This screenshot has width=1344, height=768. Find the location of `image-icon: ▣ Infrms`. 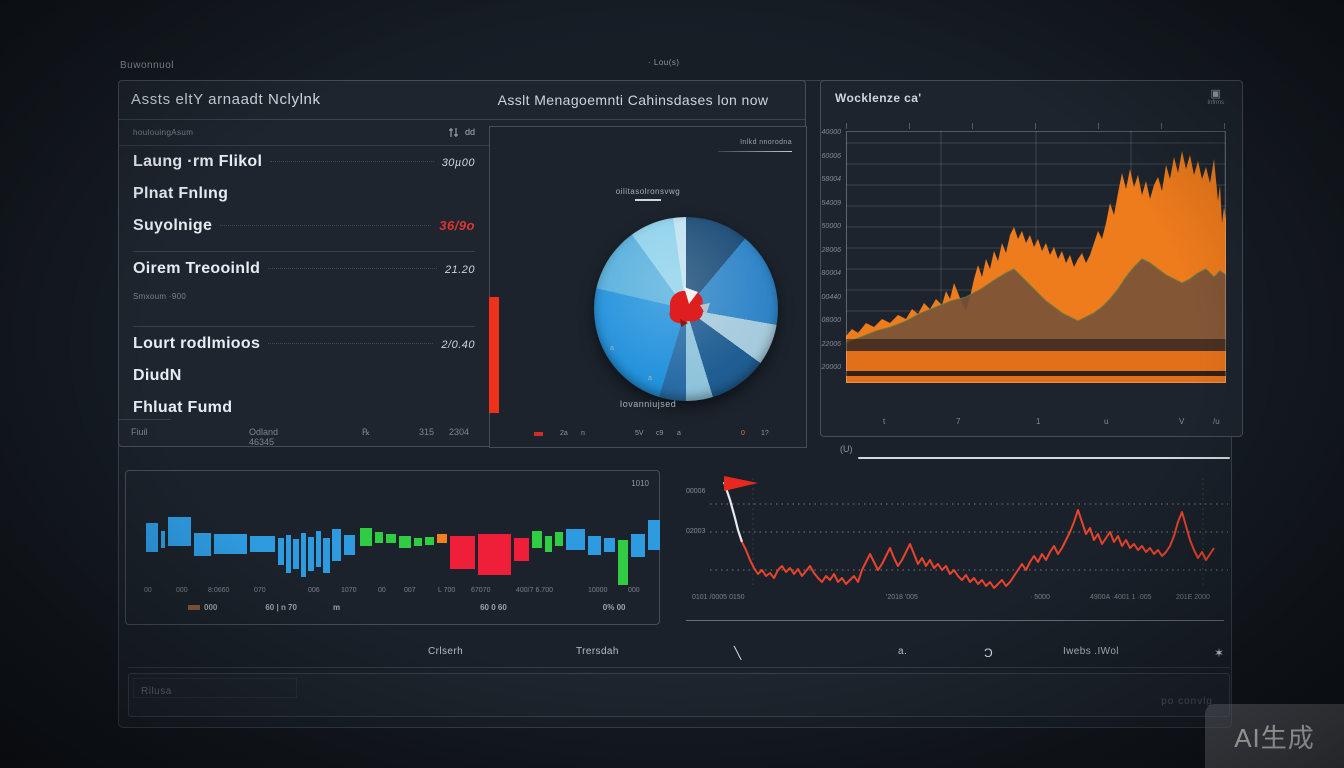

image-icon: ▣ Infrms is located at coordinates (1215, 97).